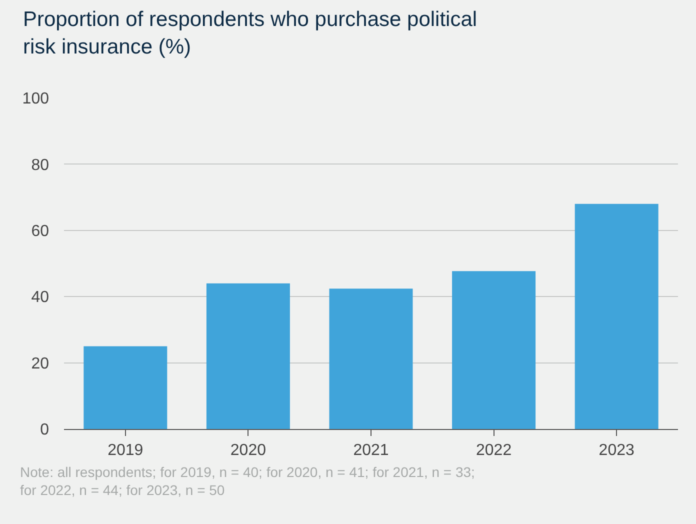 The height and width of the screenshot is (524, 696). Describe the element at coordinates (36, 99) in the screenshot. I see `y-tick-label: 100` at that location.